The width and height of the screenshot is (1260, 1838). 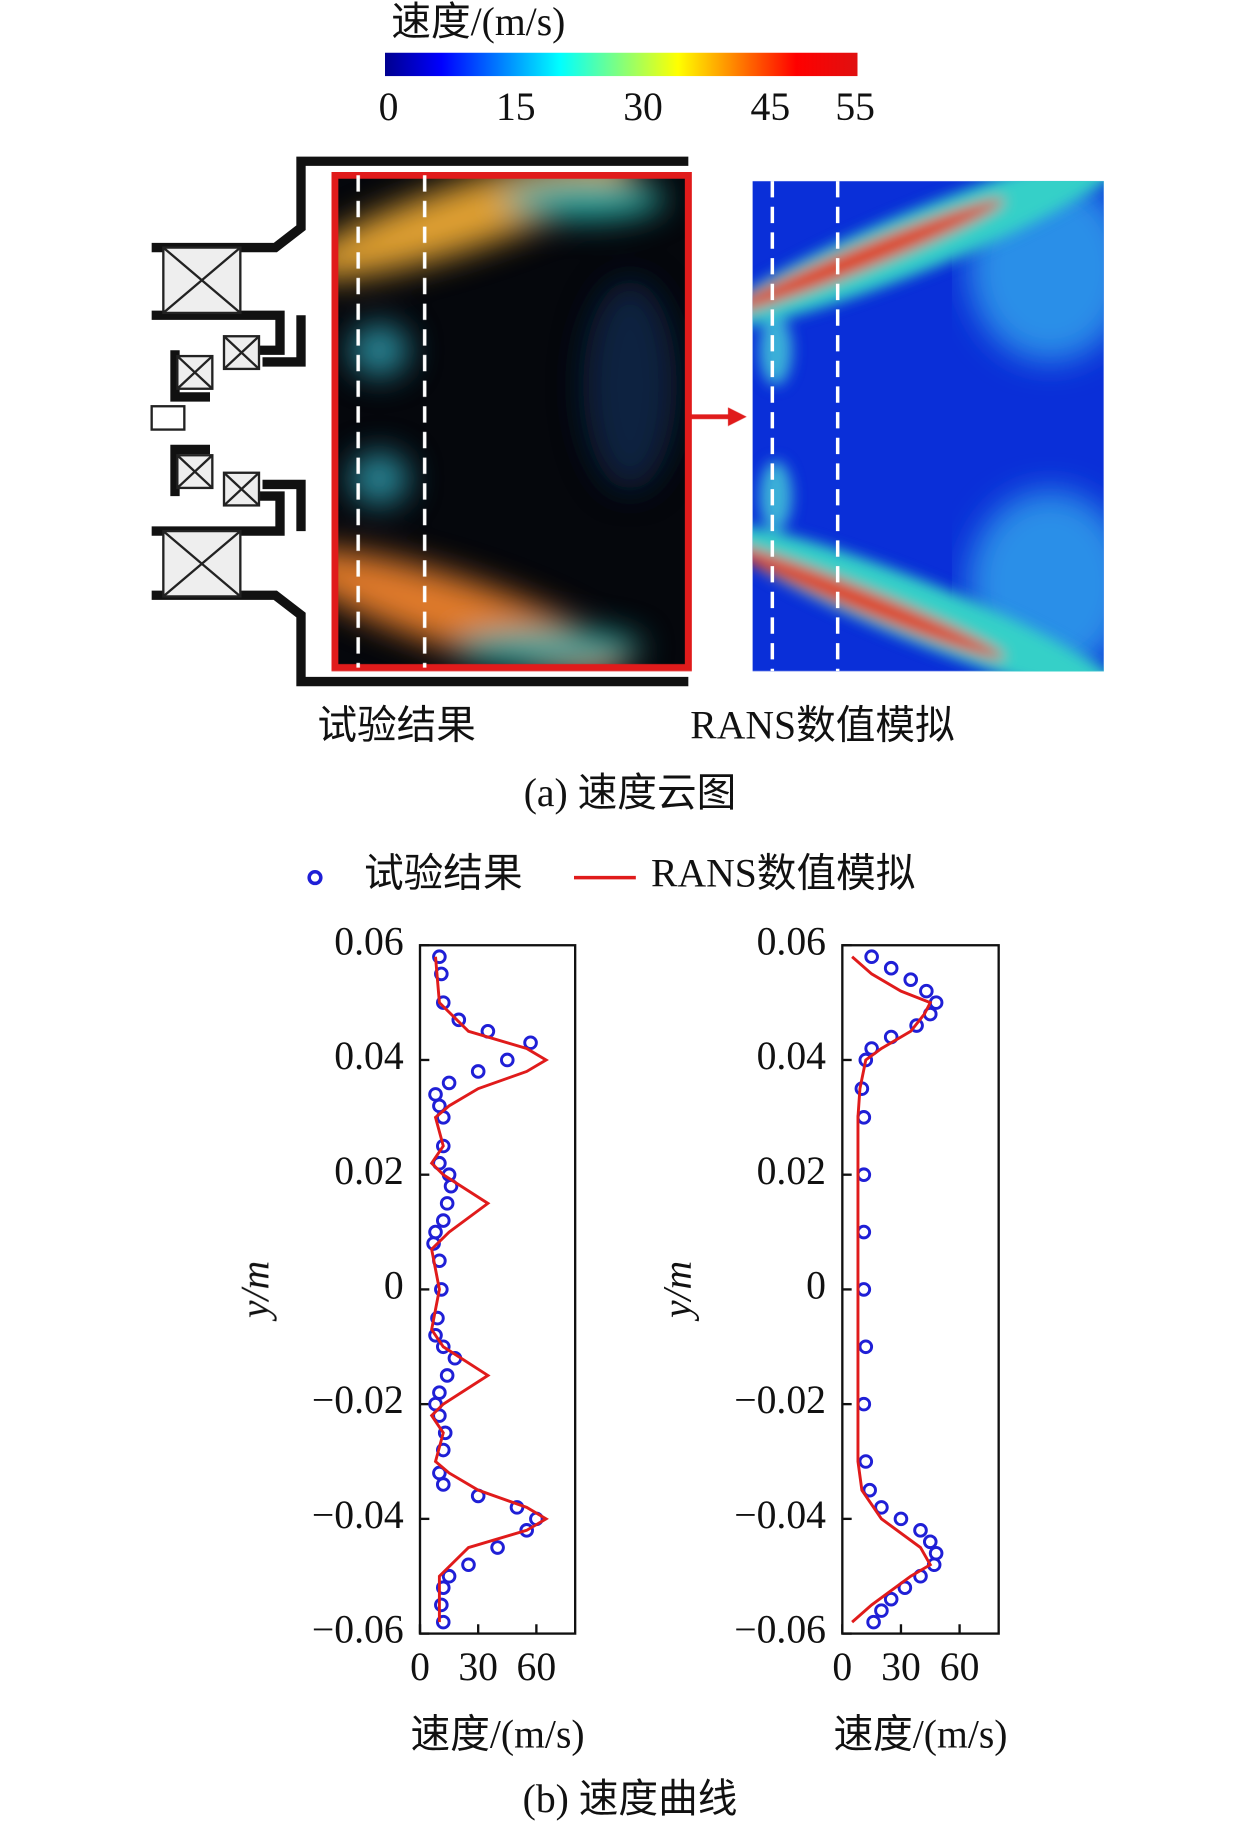 I want to click on caption: (a) 速度云图, so click(x=630, y=793).